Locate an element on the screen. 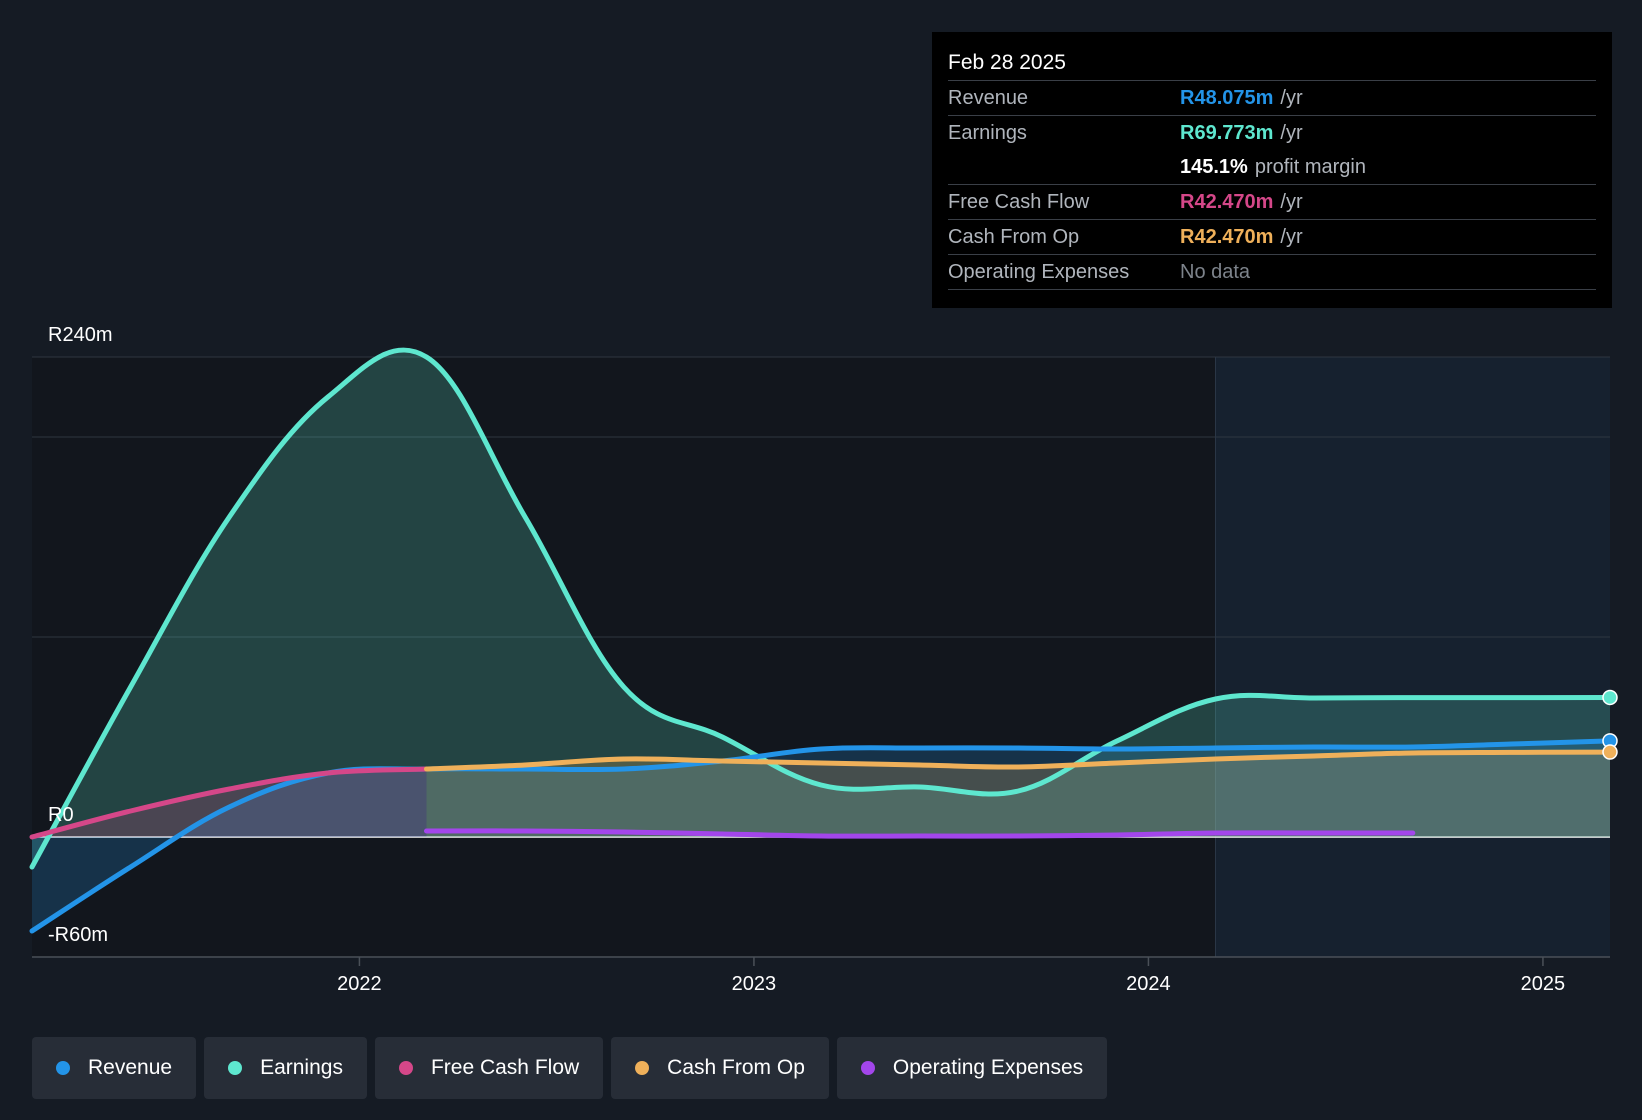  legend-item-free-cash-flow: Free Cash Flow is located at coordinates (489, 1068).